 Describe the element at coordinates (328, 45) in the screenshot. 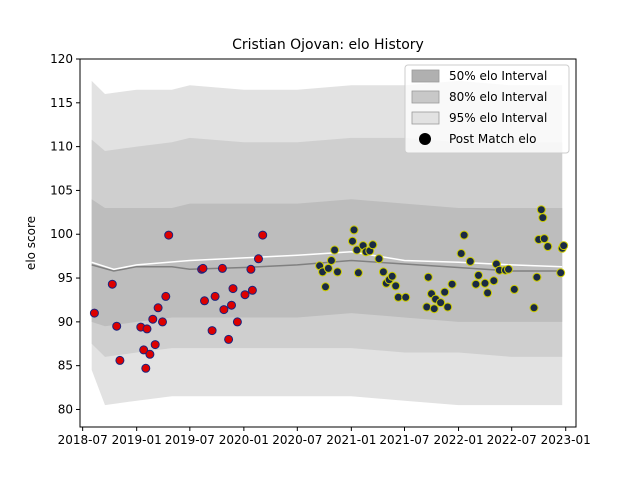

I see `chart-title: Cristian Ojovan: elo History` at that location.